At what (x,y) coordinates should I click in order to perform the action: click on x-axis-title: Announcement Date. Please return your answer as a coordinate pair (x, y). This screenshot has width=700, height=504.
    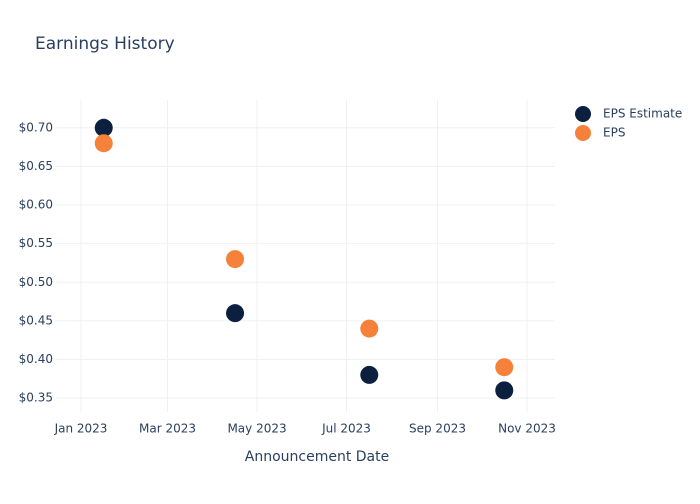
    Looking at the image, I should click on (317, 457).